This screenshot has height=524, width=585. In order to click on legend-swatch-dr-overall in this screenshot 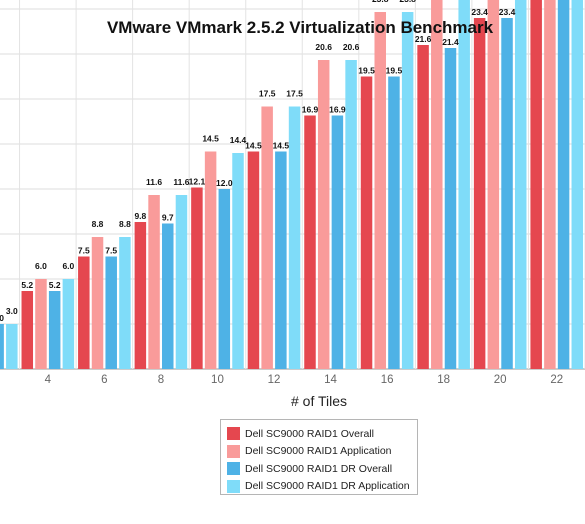, I will do `click(233, 469)`.